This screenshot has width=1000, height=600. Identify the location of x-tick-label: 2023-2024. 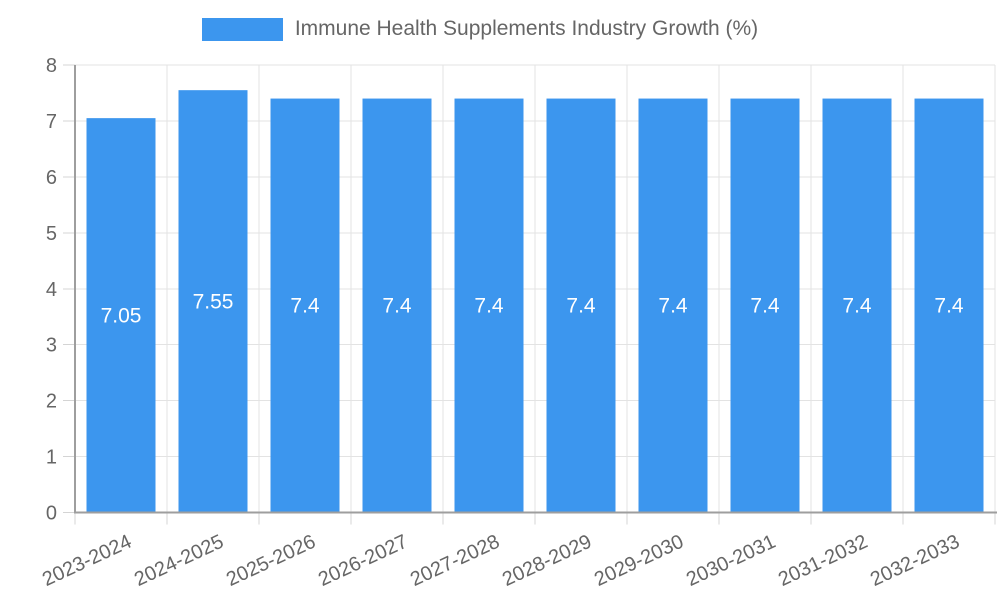
(87, 561).